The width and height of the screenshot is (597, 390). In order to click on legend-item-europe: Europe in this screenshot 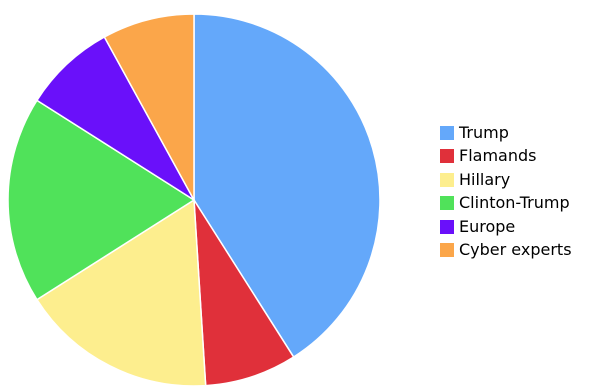, I will do `click(506, 227)`.